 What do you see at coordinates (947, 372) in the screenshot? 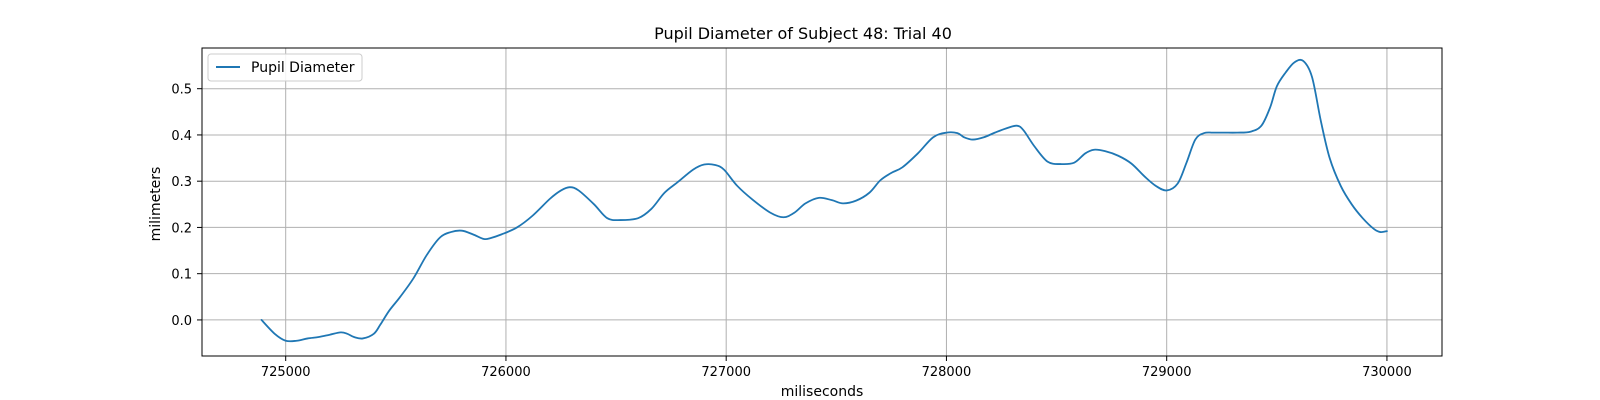
I see `x-tick-label: 728000` at bounding box center [947, 372].